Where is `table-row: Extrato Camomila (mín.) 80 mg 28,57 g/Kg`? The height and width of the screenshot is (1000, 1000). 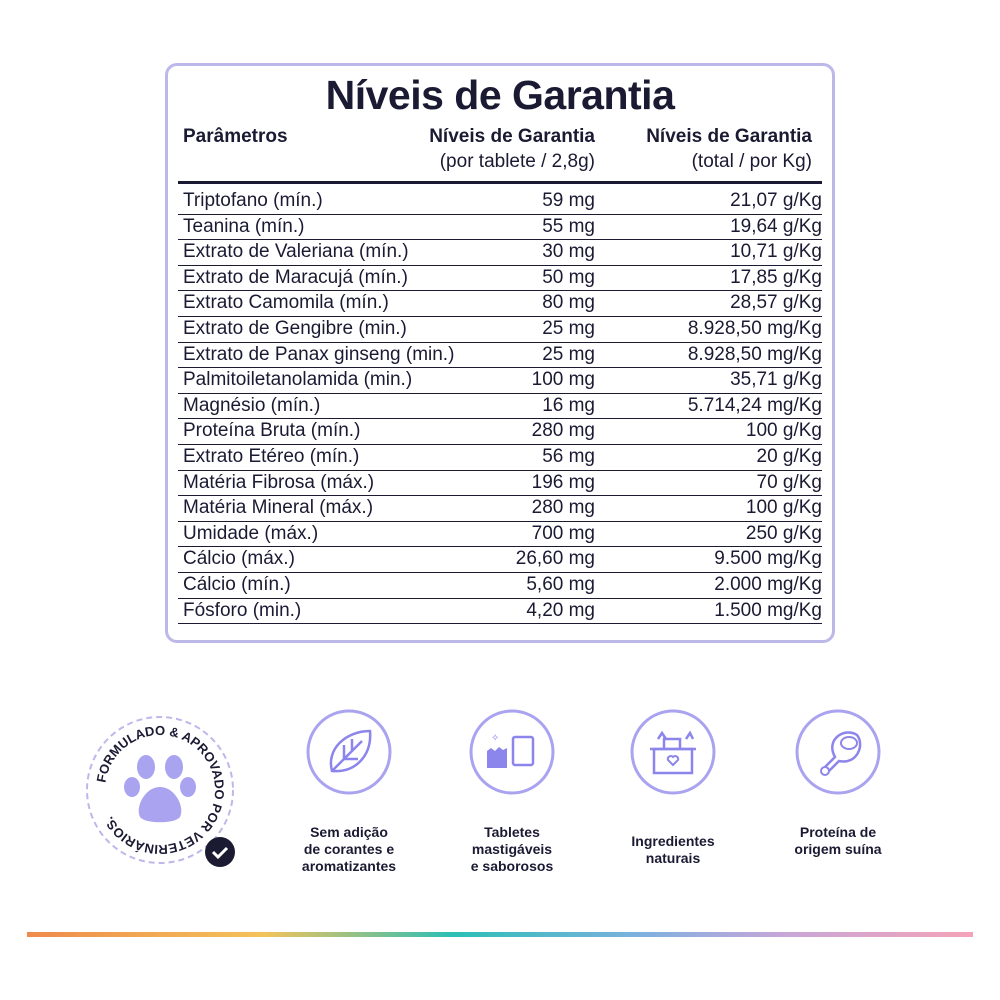 table-row: Extrato Camomila (mín.) 80 mg 28,57 g/Kg is located at coordinates (500, 303).